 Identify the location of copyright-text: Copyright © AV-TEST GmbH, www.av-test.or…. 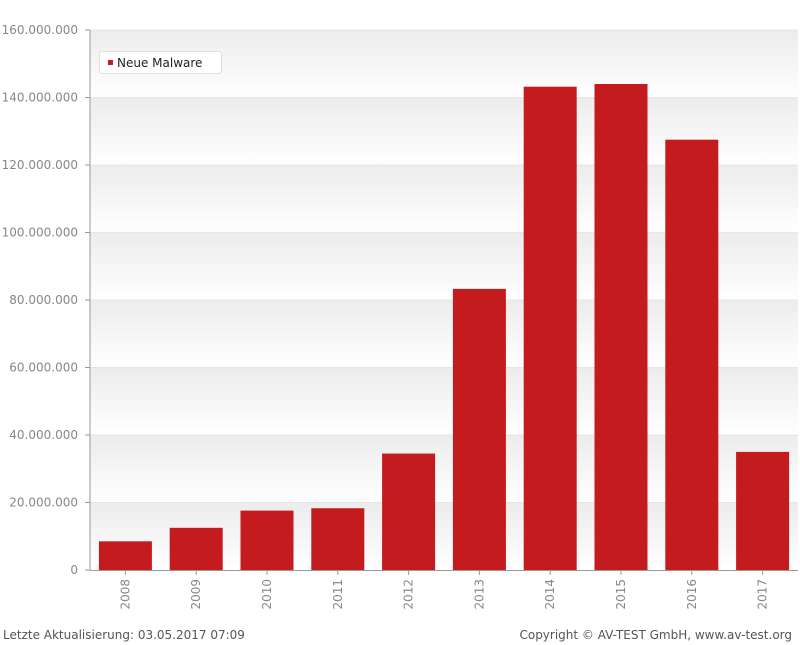
(655, 635).